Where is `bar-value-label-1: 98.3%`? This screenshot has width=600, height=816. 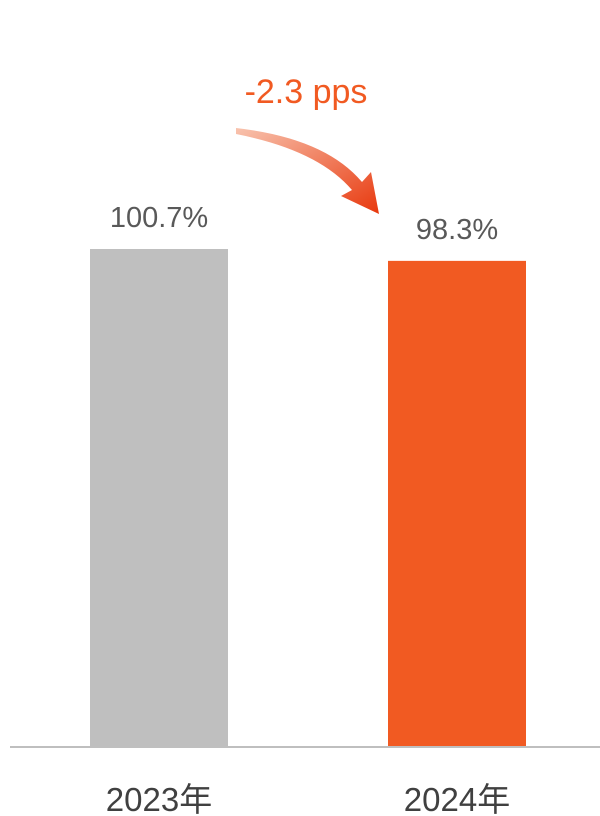 bar-value-label-1: 98.3% is located at coordinates (457, 230).